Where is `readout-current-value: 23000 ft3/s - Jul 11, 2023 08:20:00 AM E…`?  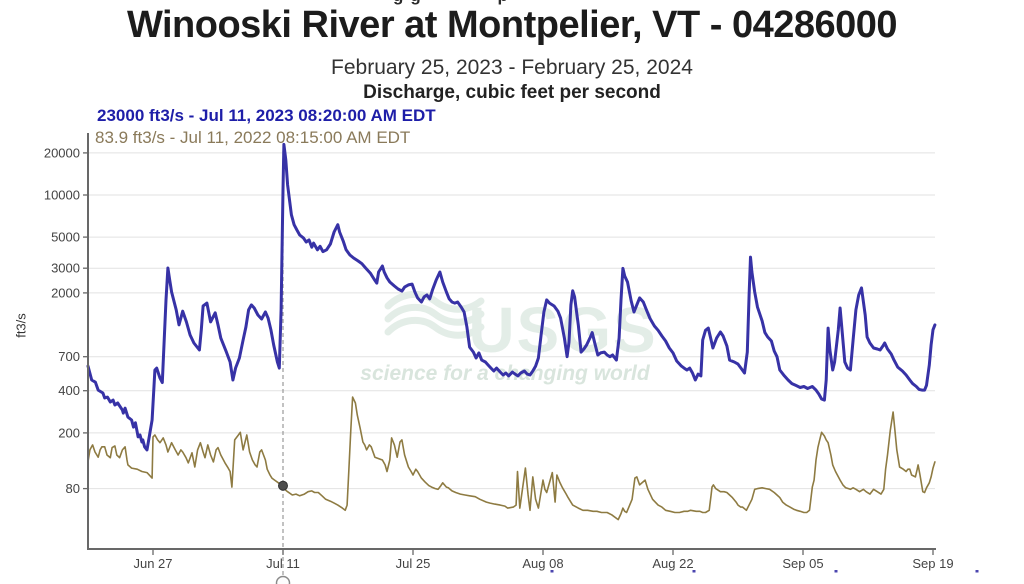 readout-current-value: 23000 ft3/s - Jul 11, 2023 08:20:00 AM E… is located at coordinates (266, 115).